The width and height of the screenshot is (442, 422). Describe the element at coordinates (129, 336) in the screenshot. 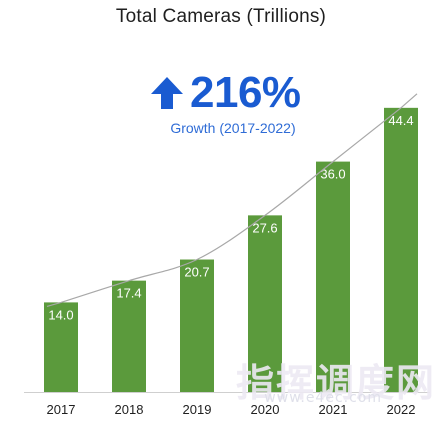

I see `bar-2018` at that location.